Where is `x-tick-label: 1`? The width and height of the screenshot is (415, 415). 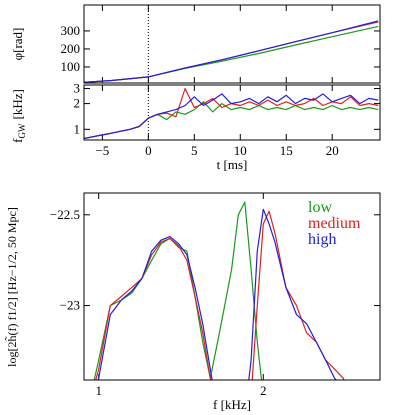 x-tick-label: 1 is located at coordinates (98, 390).